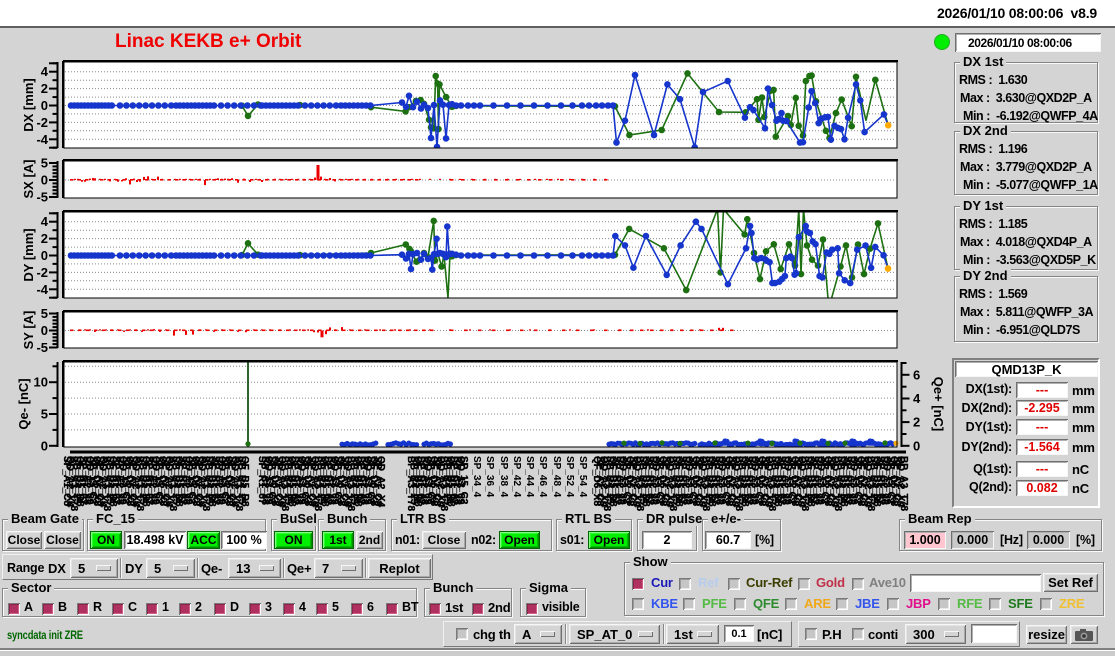 The height and width of the screenshot is (656, 1115). What do you see at coordinates (41, 382) in the screenshot?
I see `svg-text: 10` at bounding box center [41, 382].